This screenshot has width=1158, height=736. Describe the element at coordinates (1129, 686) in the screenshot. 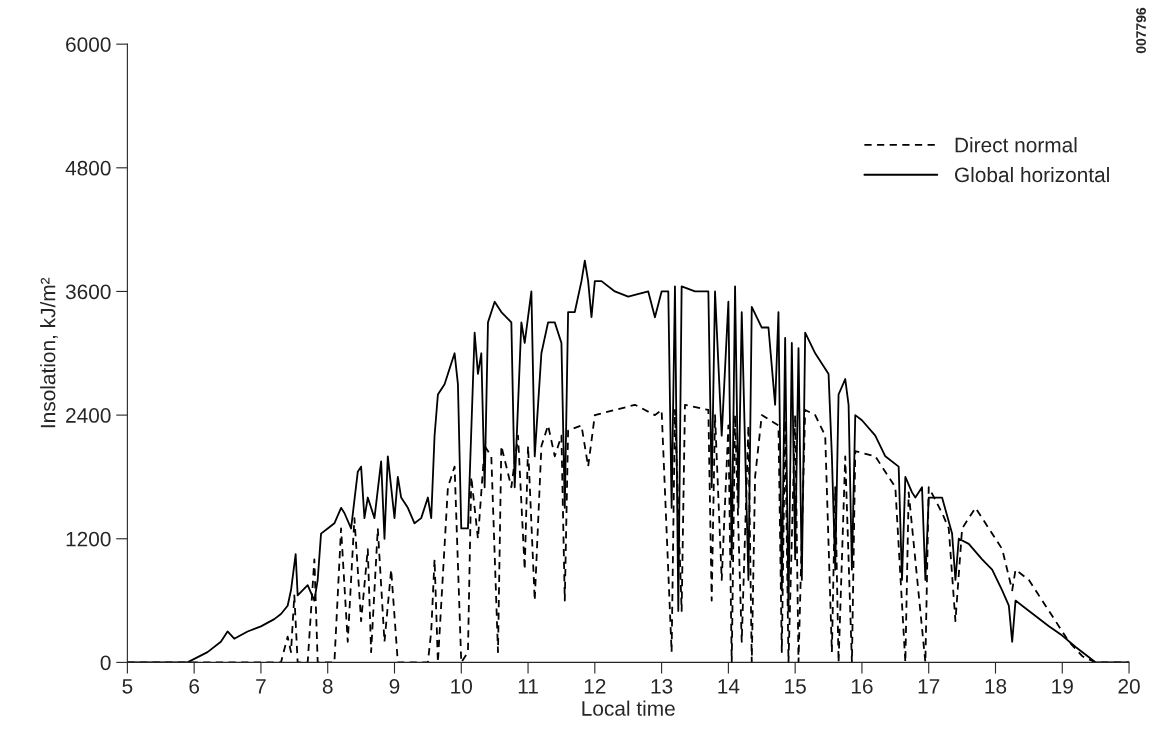

I see `x-tick-label: 20` at that location.